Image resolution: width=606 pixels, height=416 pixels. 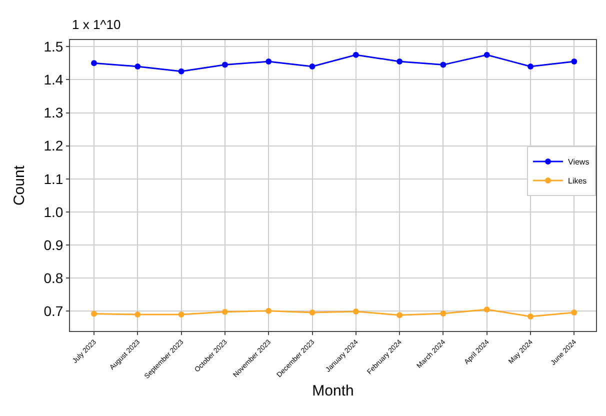 What do you see at coordinates (54, 112) in the screenshot?
I see `y-tick-label: 1.3` at bounding box center [54, 112].